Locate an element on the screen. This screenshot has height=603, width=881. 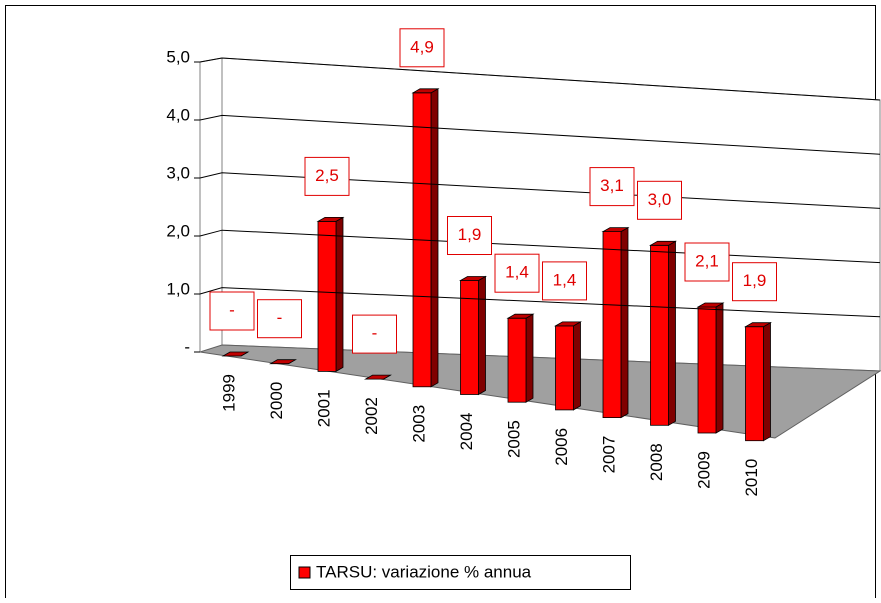
x-tick-label: 1999 is located at coordinates (228, 393).